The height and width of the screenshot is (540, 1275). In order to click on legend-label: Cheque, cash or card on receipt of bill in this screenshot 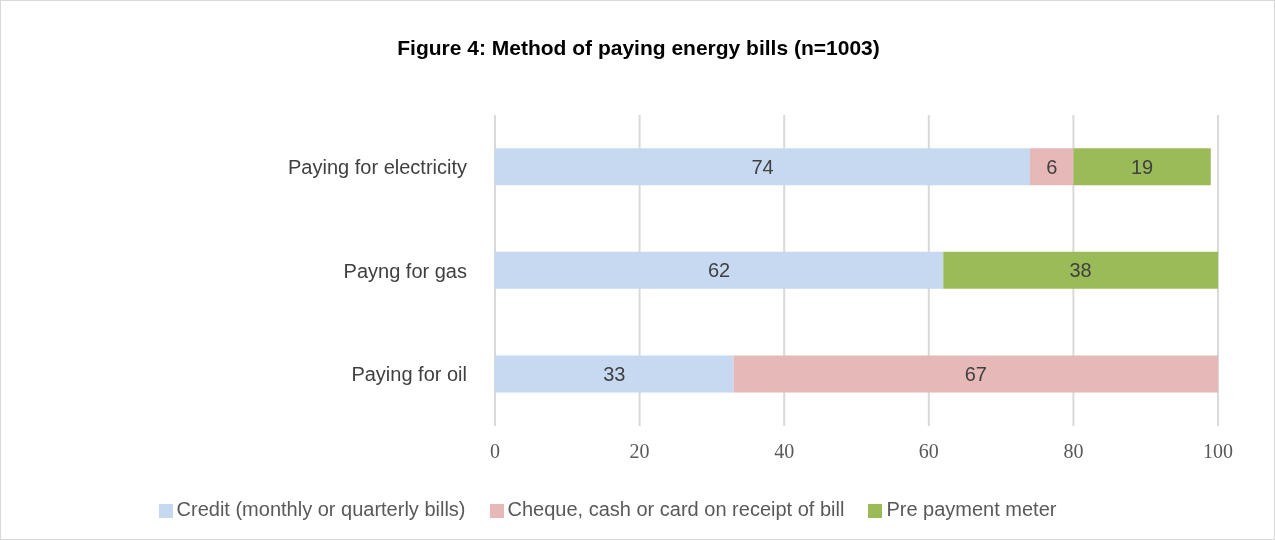, I will do `click(676, 509)`.